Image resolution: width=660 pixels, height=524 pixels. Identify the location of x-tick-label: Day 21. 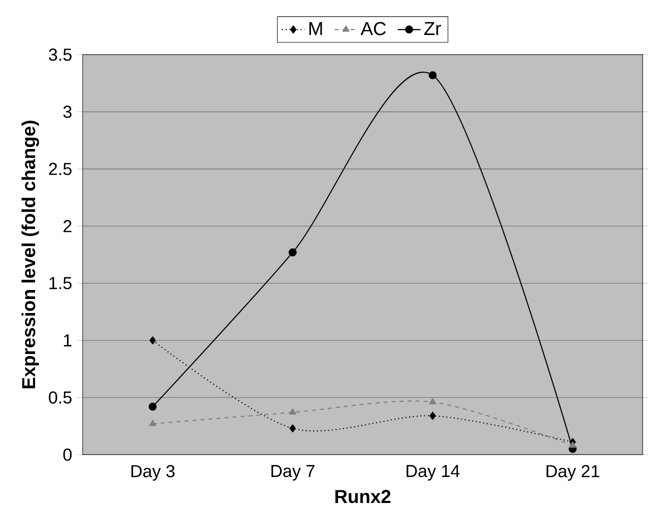
(573, 473).